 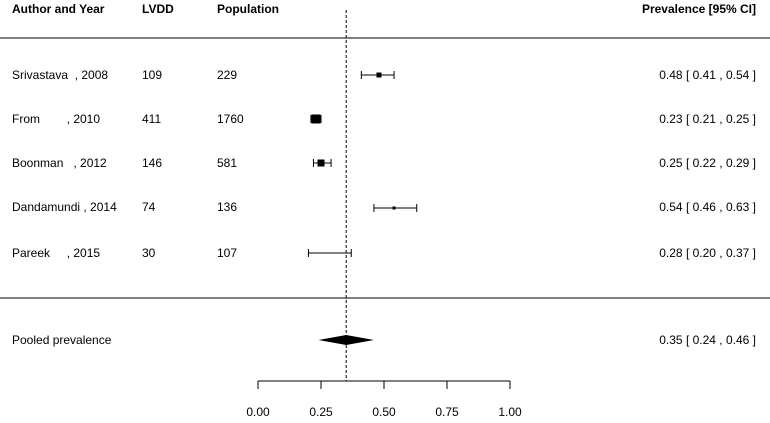 What do you see at coordinates (56, 253) in the screenshot?
I see `study-label: Pareek , 2015` at bounding box center [56, 253].